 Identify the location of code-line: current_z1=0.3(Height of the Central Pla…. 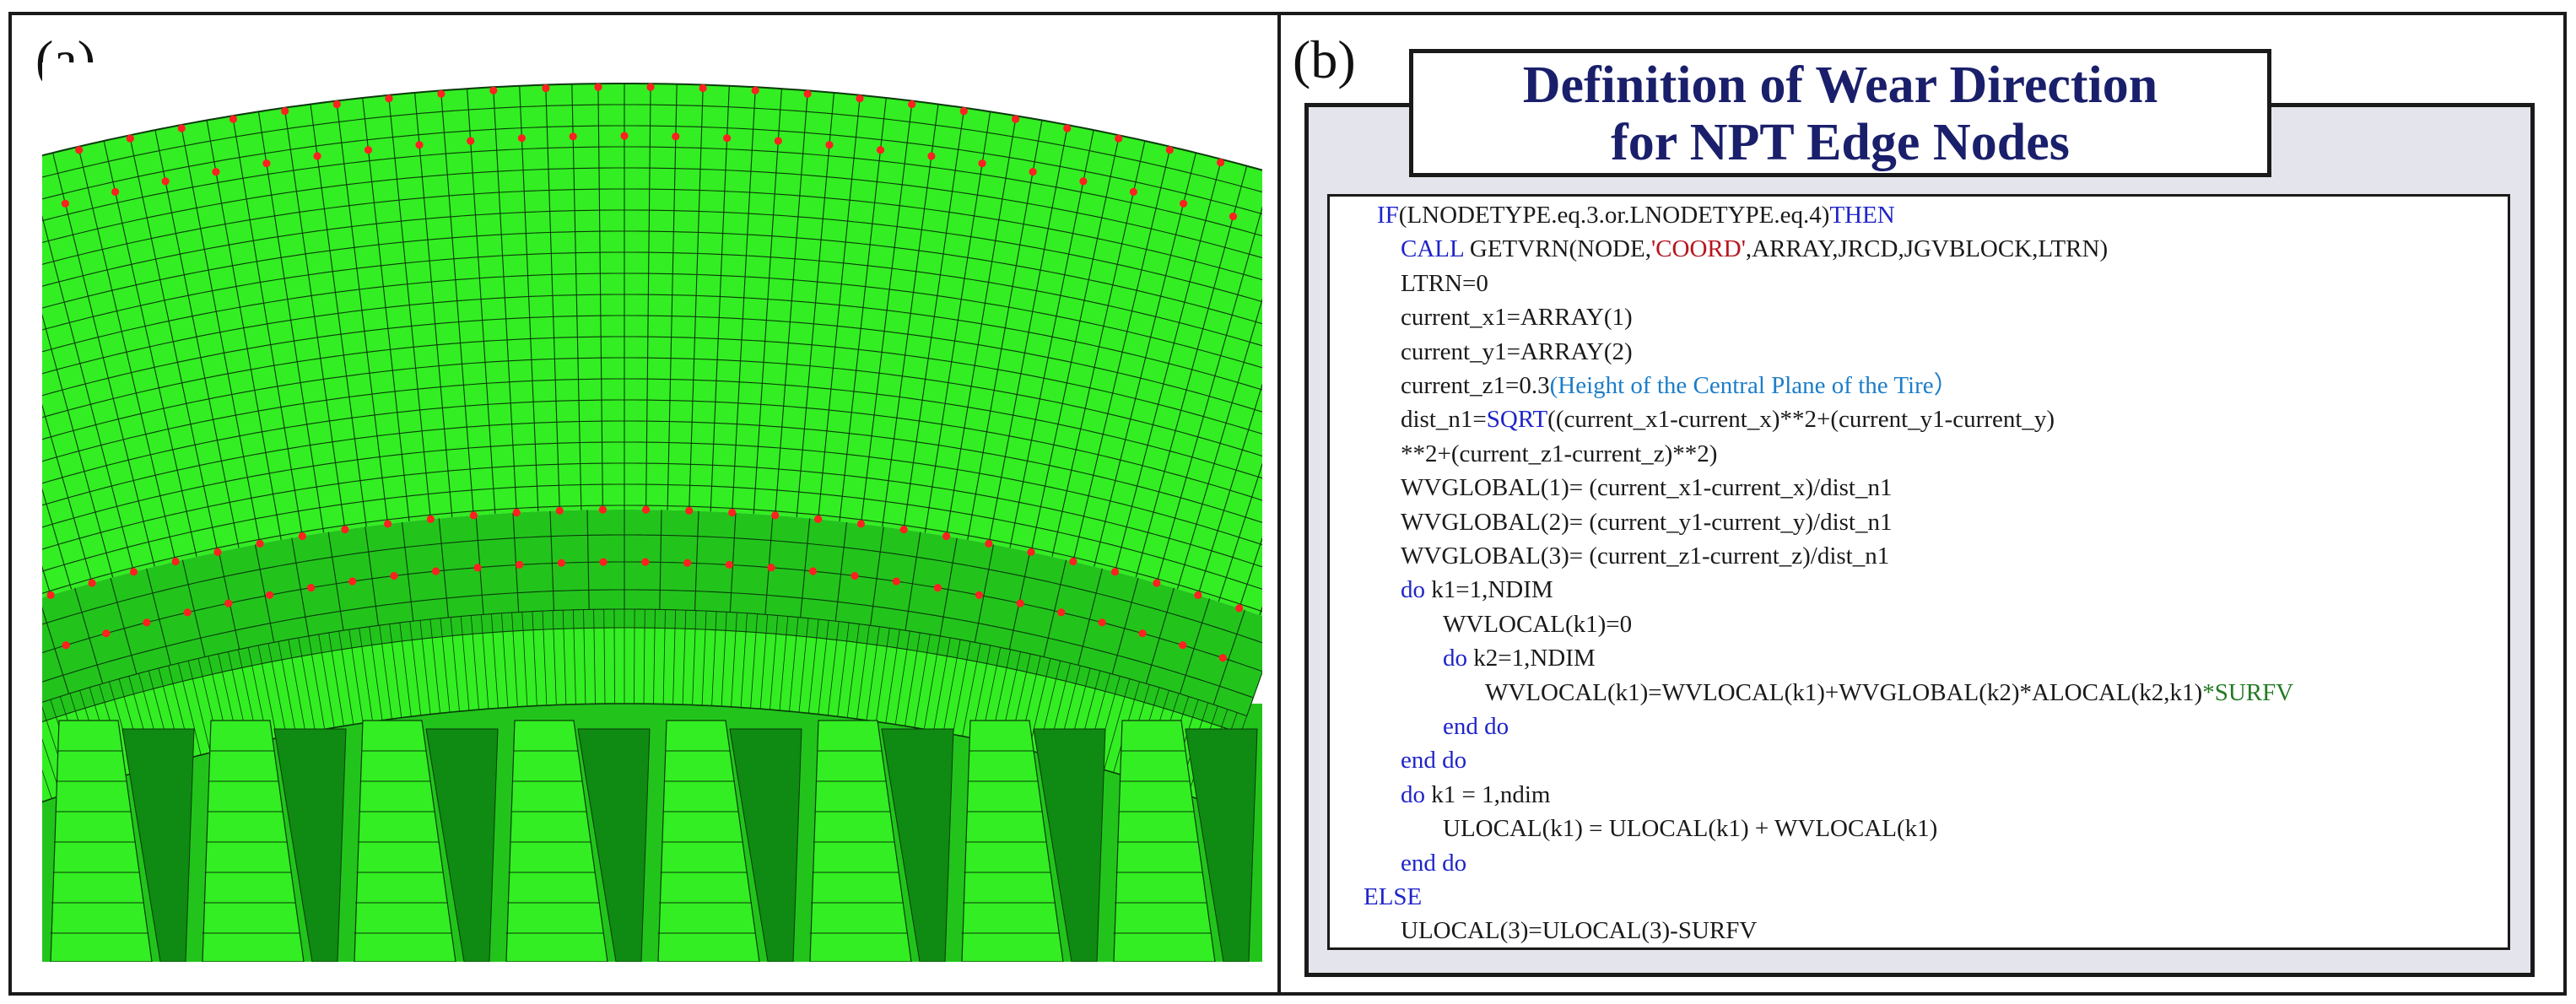
(1679, 385).